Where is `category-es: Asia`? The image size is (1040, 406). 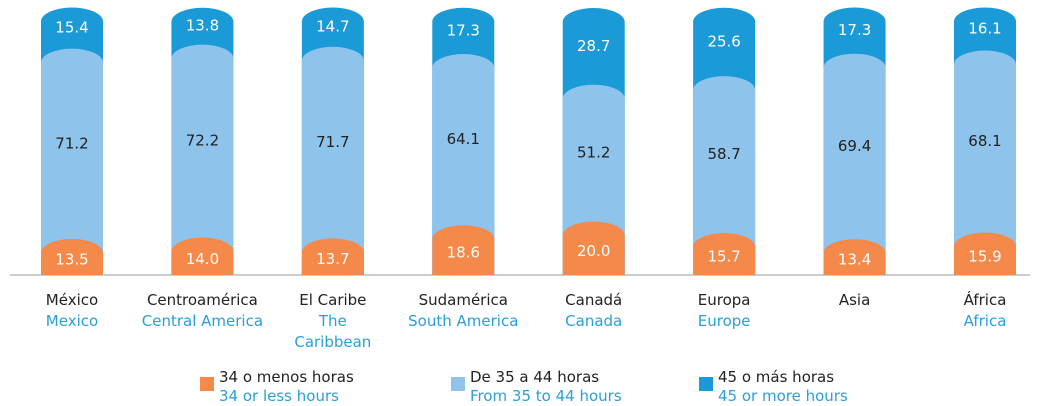 category-es: Asia is located at coordinates (854, 300).